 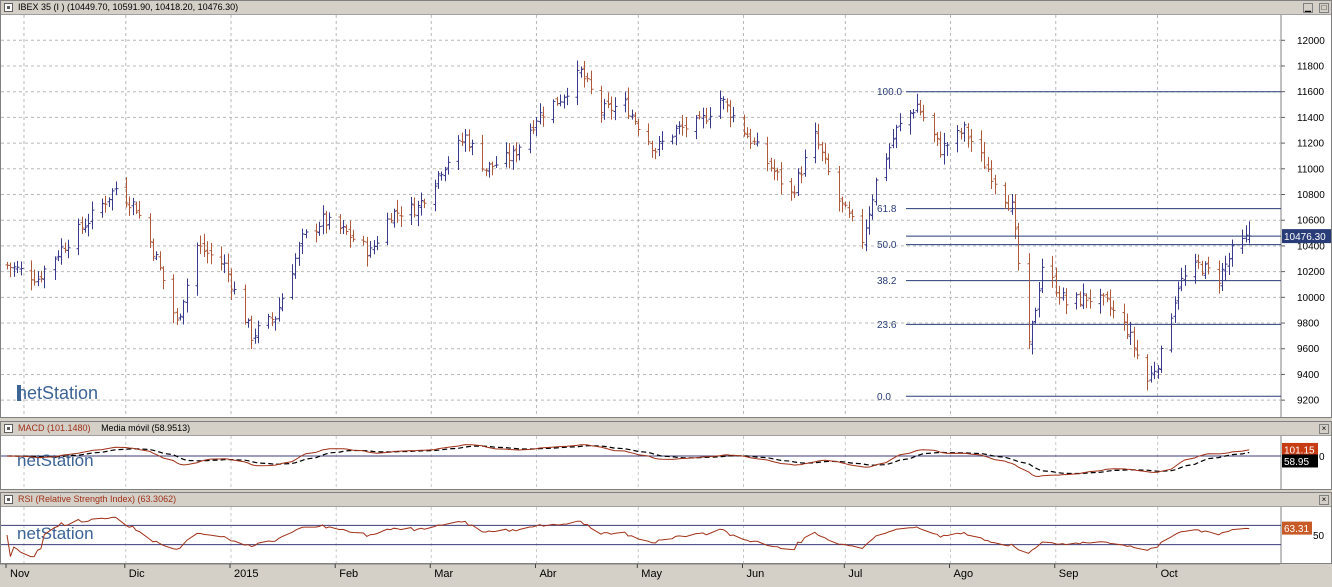 What do you see at coordinates (651, 574) in the screenshot?
I see `x-tick-label: May` at bounding box center [651, 574].